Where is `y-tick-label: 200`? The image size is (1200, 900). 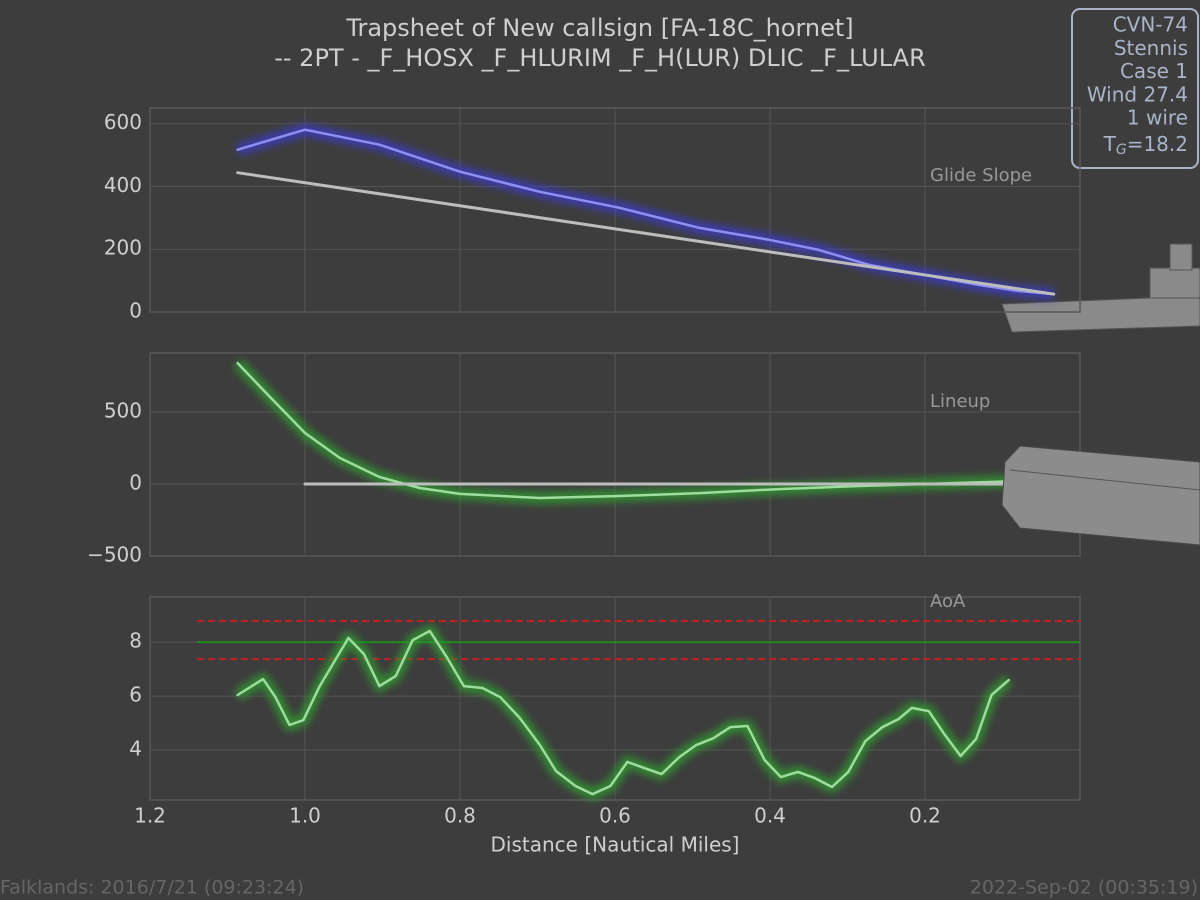
y-tick-label: 200 is located at coordinates (123, 248).